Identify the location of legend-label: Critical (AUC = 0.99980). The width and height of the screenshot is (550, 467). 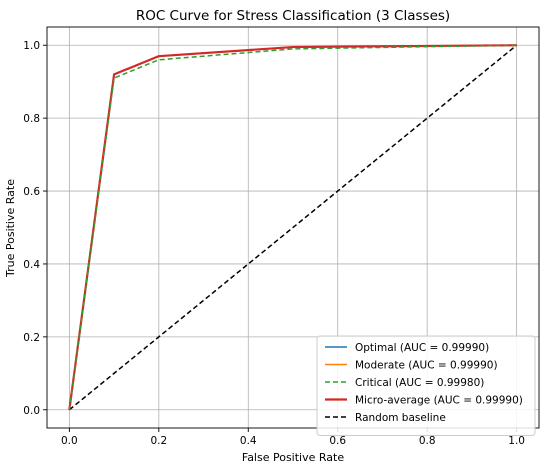
(419, 383).